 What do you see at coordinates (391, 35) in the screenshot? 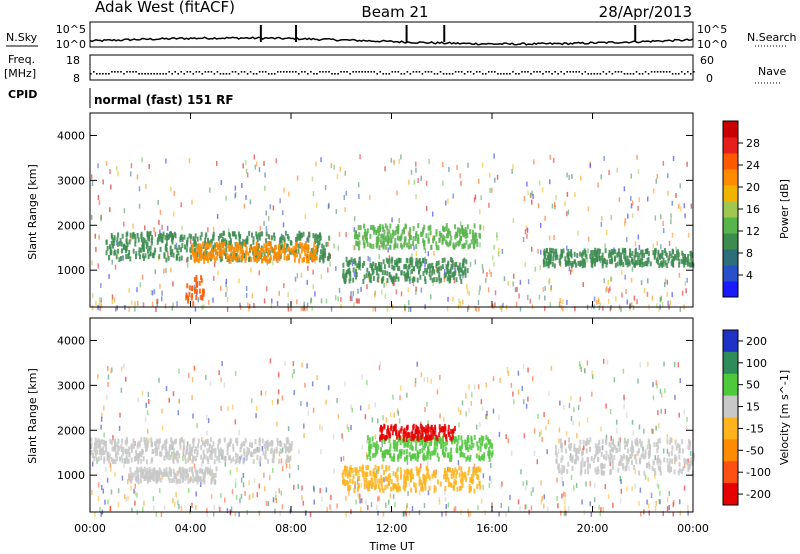
I see `noise-sky-trace` at bounding box center [391, 35].